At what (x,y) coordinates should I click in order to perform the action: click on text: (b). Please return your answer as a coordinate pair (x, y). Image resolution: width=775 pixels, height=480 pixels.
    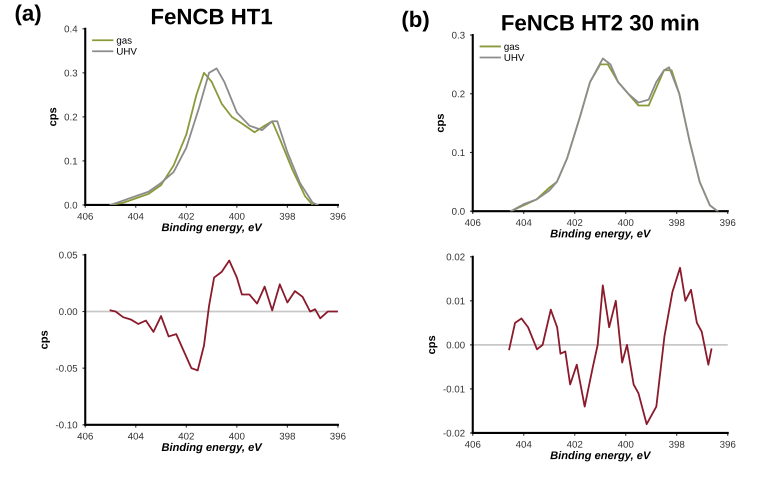
    Looking at the image, I should click on (415, 21).